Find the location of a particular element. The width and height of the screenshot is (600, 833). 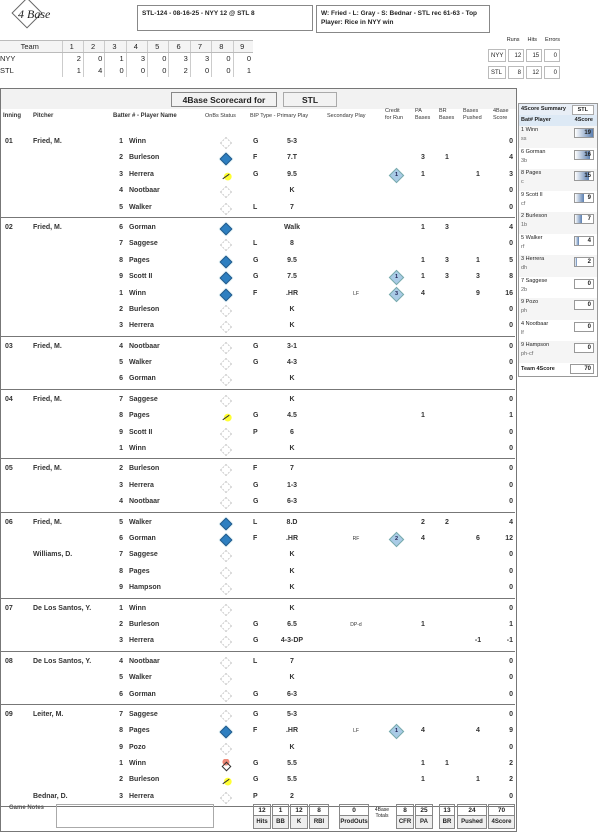

br-bases: 2 is located at coordinates (447, 522).